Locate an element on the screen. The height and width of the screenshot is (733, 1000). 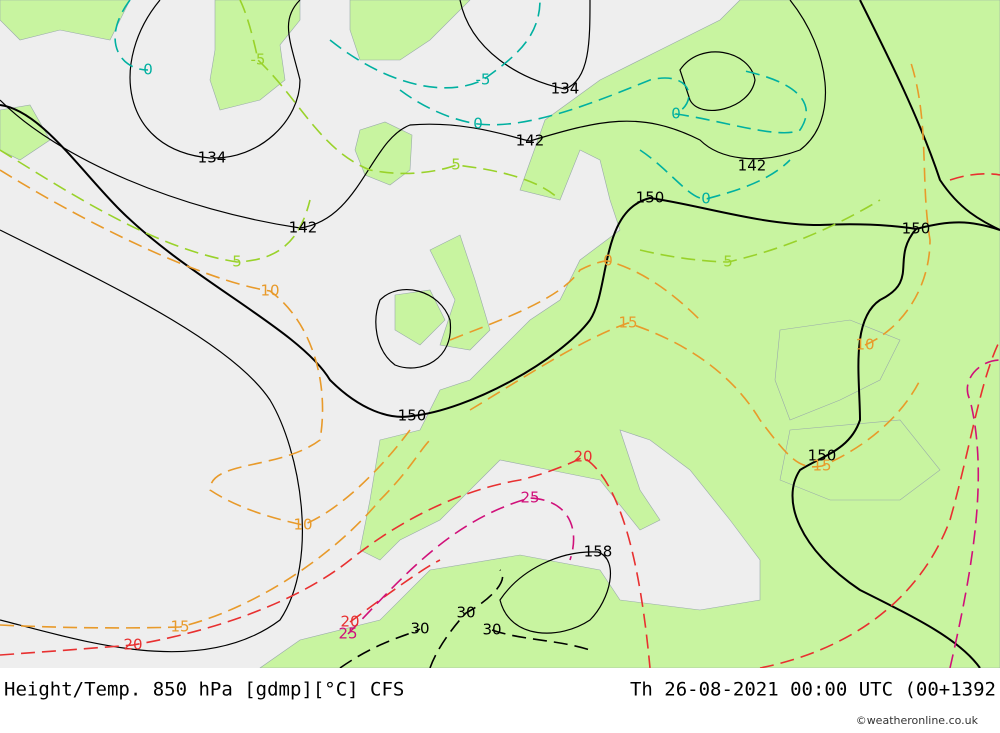
contour-label: 158 is located at coordinates (598, 552).